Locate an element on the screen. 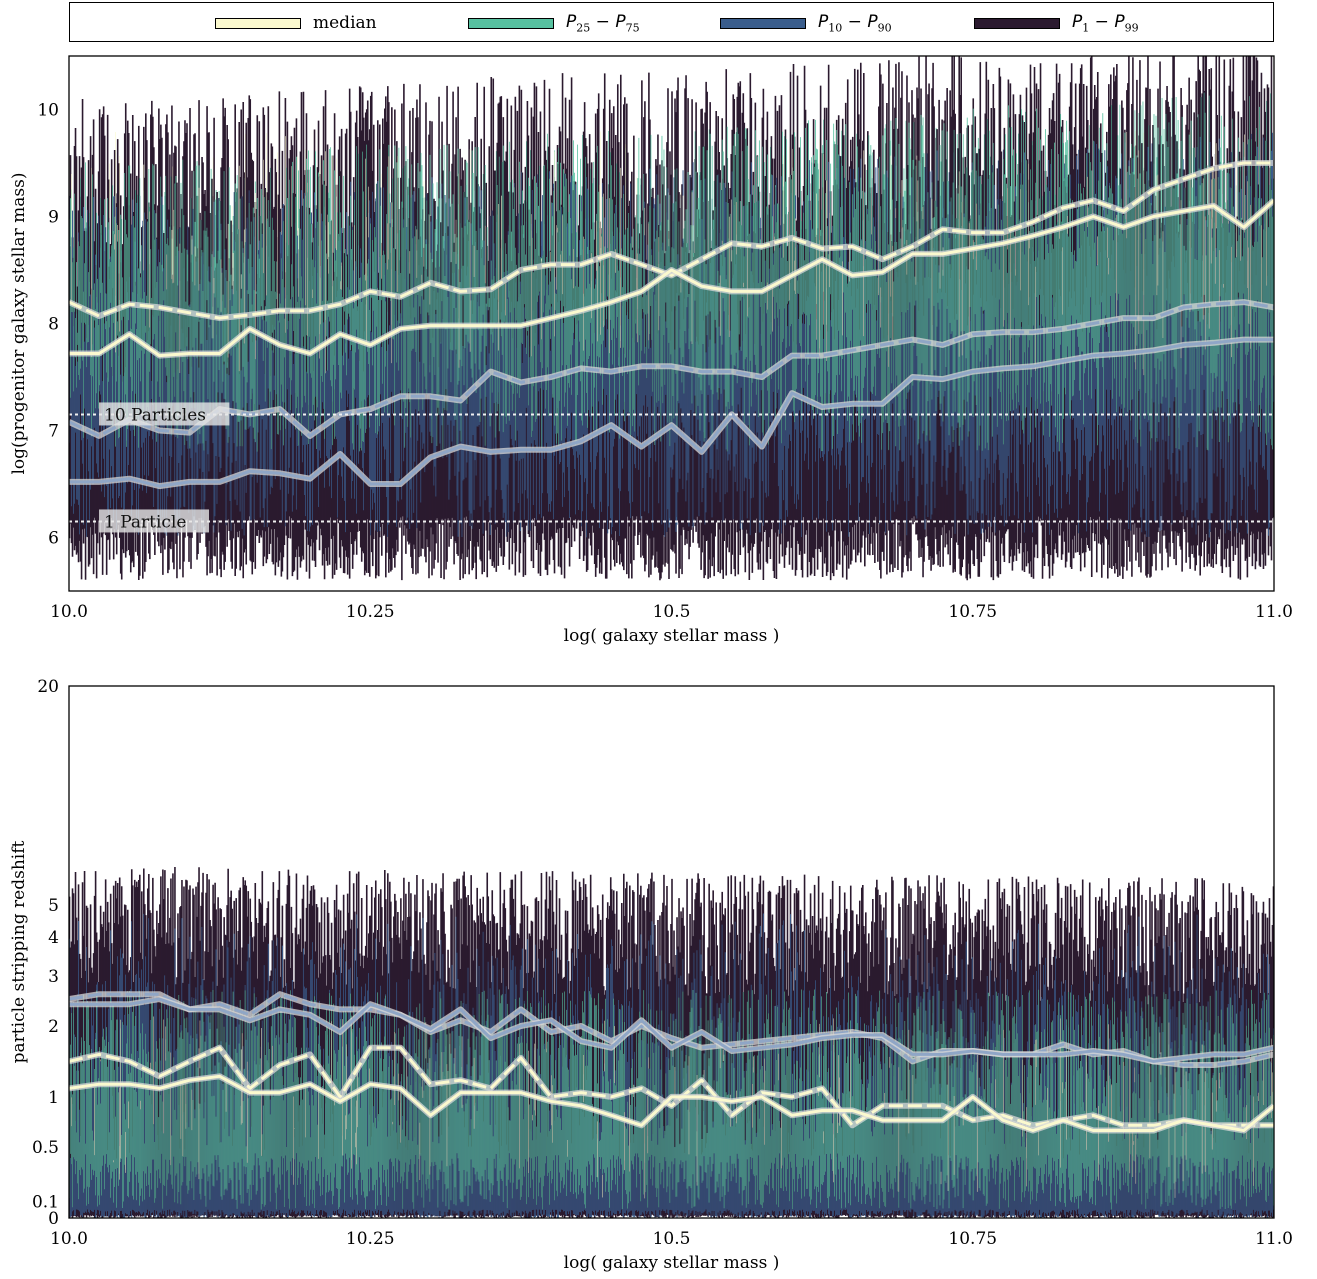  series-line-median-dashed is located at coordinates (671, 240).